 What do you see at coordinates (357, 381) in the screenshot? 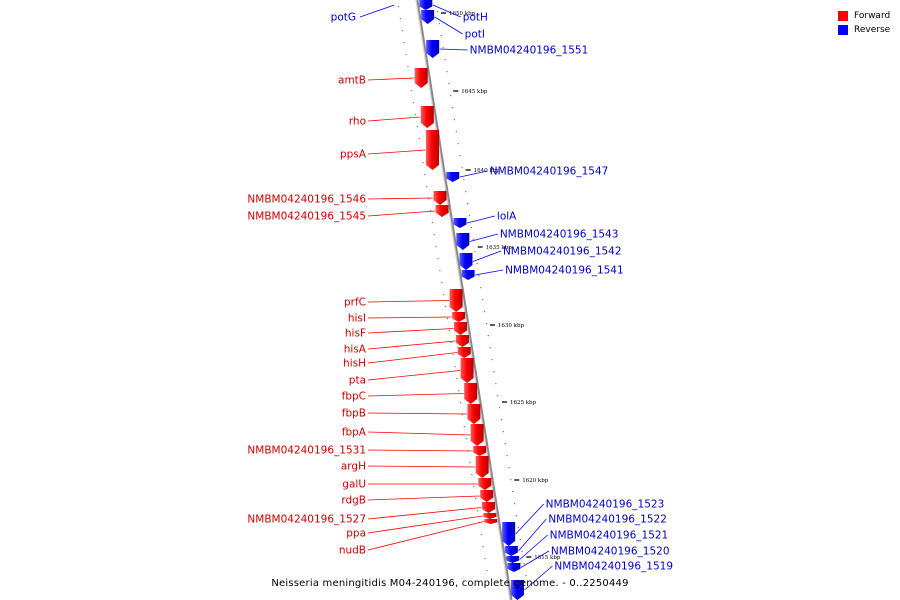
I see `forward-gene-label: pta` at bounding box center [357, 381].